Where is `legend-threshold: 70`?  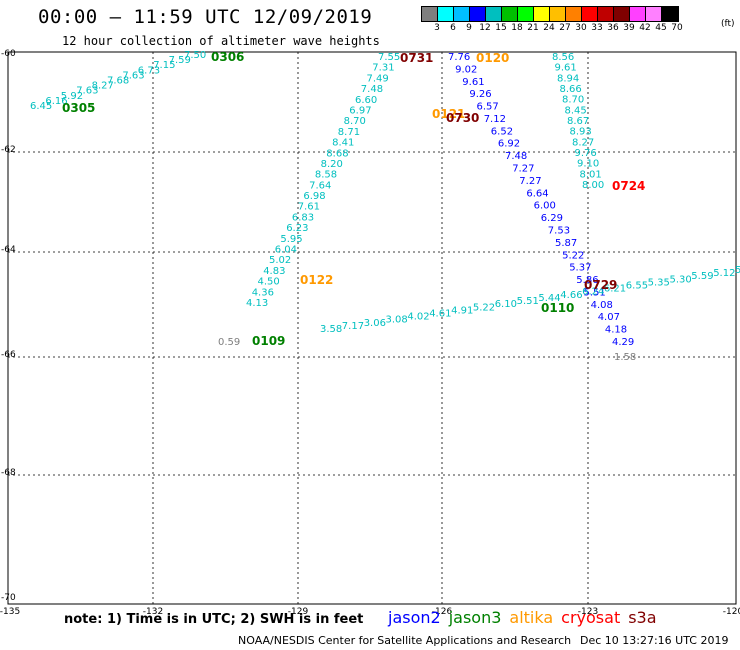 legend-threshold: 70 is located at coordinates (677, 28).